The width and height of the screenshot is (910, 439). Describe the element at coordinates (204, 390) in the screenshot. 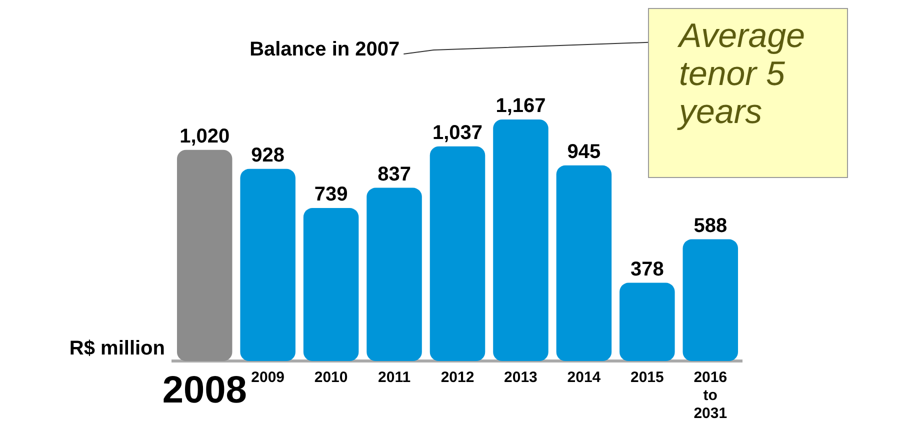

I see `x-tick-label: 2008` at that location.